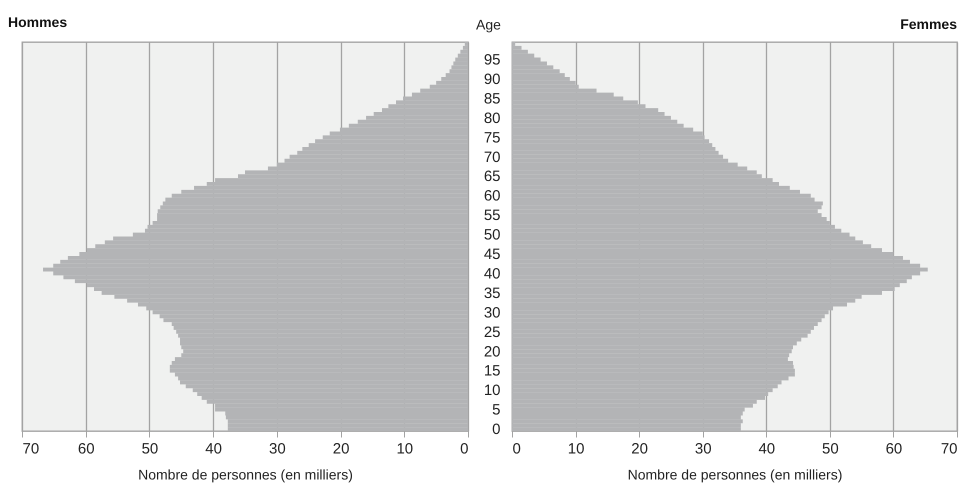 This screenshot has width=971, height=498. Describe the element at coordinates (492, 60) in the screenshot. I see `y-tick-label: 95` at that location.